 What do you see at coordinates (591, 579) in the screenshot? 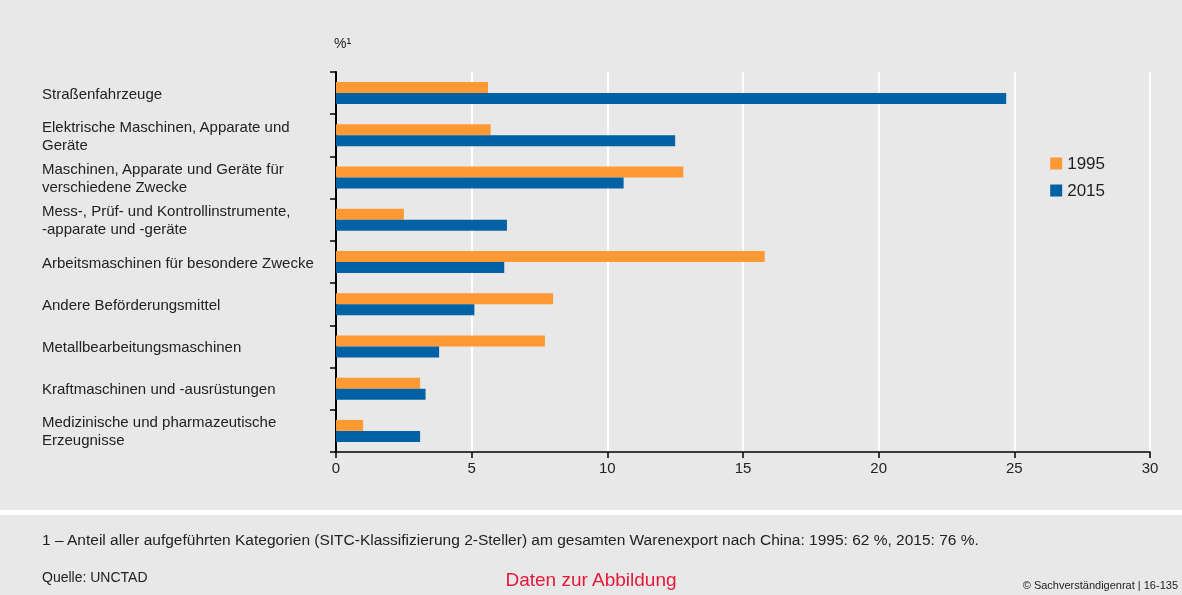
I see `text: Daten zur Abbildung` at bounding box center [591, 579].